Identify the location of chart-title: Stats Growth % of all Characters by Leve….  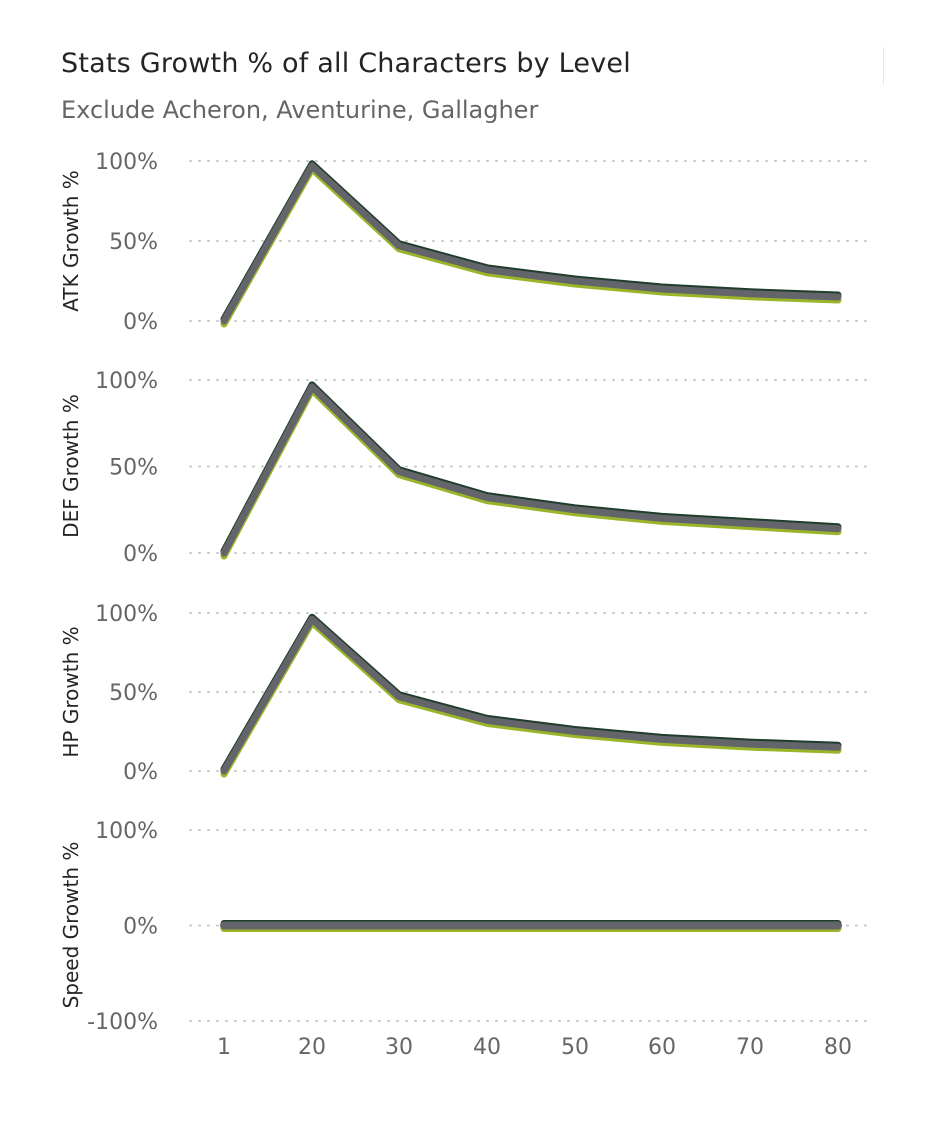
(346, 63).